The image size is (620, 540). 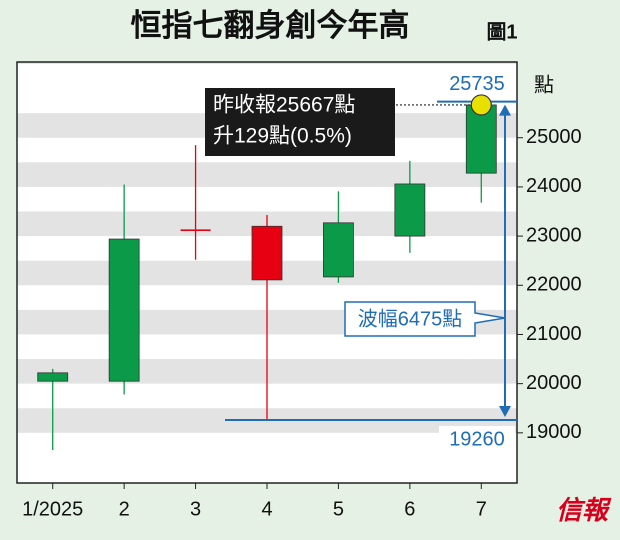 I want to click on note-line: 升129點(0.5%), so click(x=282, y=136).